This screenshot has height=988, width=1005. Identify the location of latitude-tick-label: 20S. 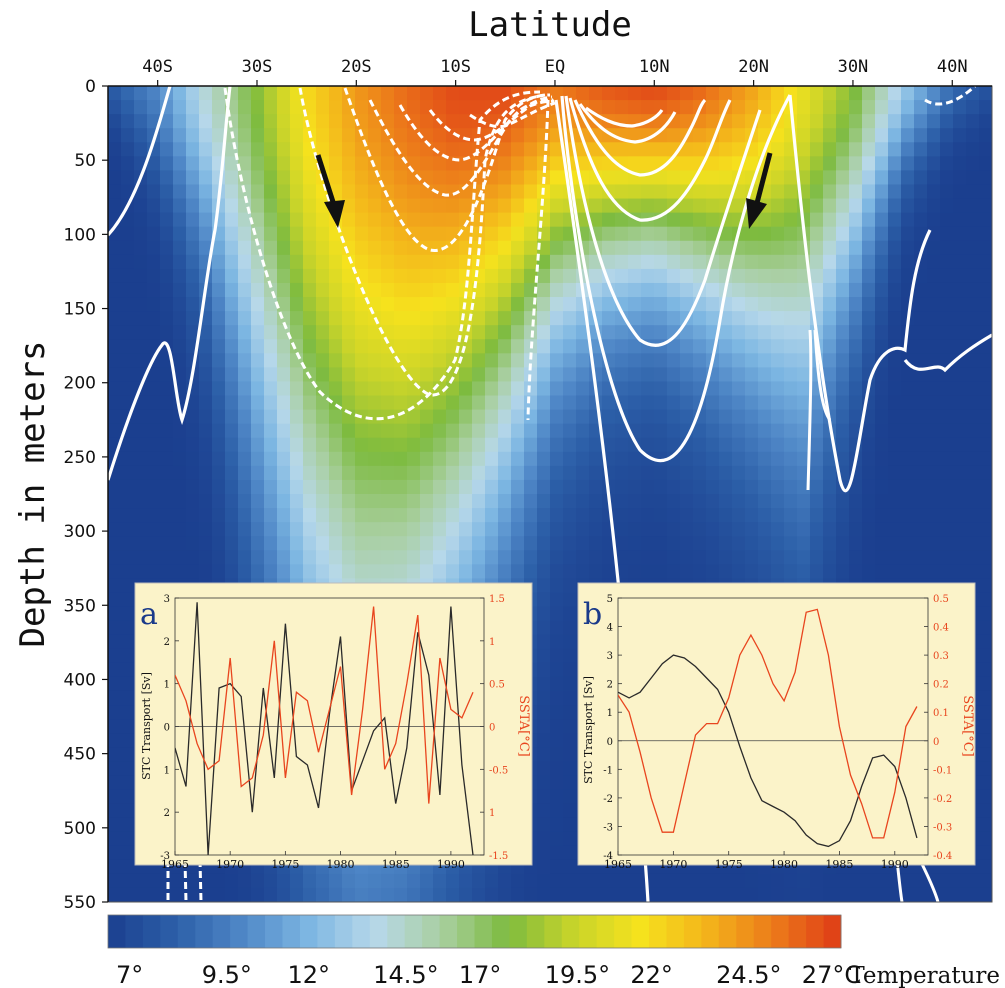
(356, 67).